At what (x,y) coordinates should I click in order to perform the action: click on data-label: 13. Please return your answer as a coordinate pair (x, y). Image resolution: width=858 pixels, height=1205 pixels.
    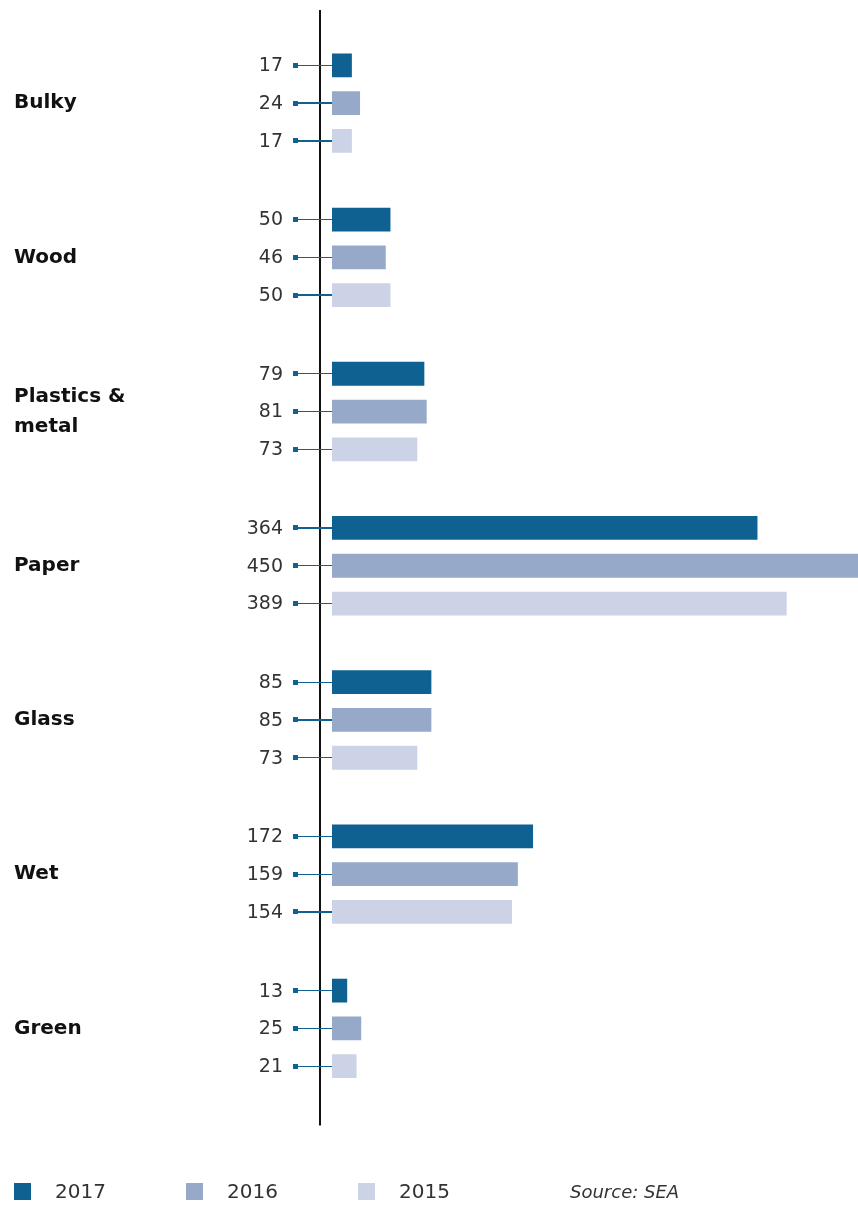
    Looking at the image, I should click on (270, 989).